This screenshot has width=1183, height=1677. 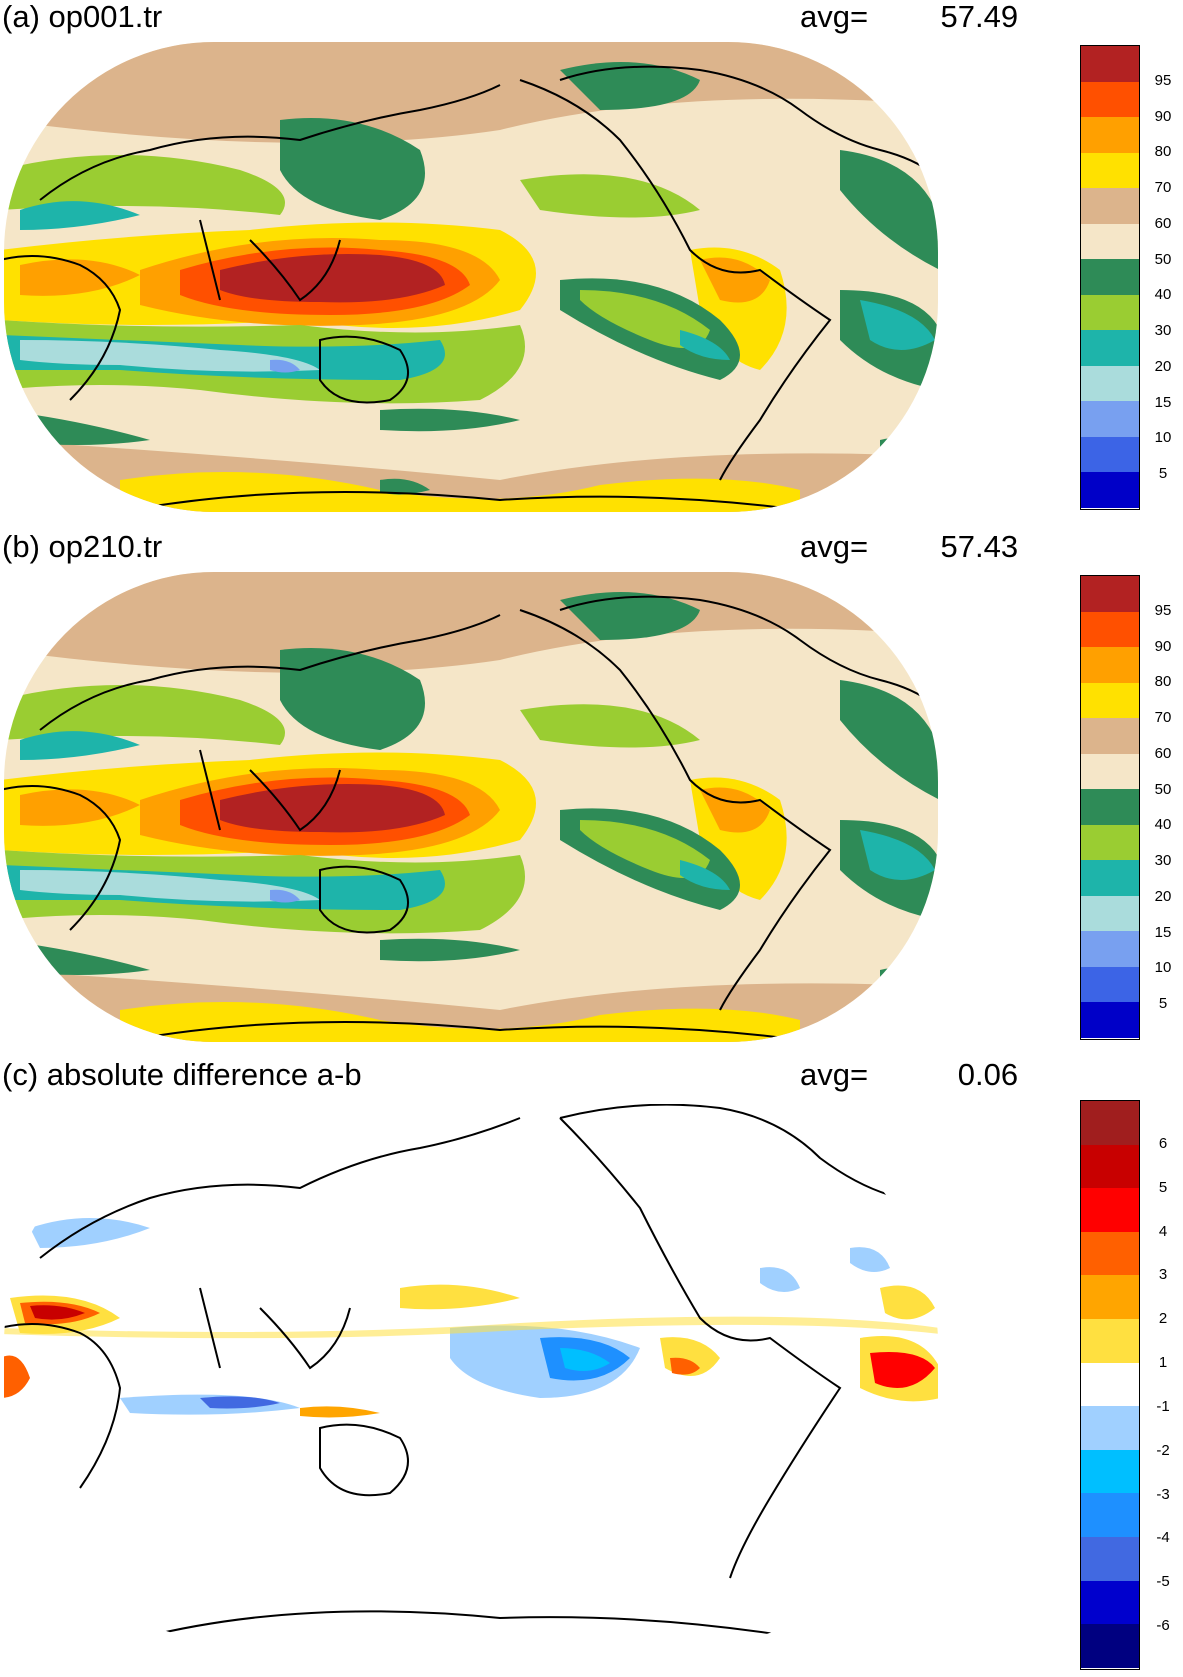 I want to click on panel-a-title: (a) op001.tr, so click(x=82, y=17).